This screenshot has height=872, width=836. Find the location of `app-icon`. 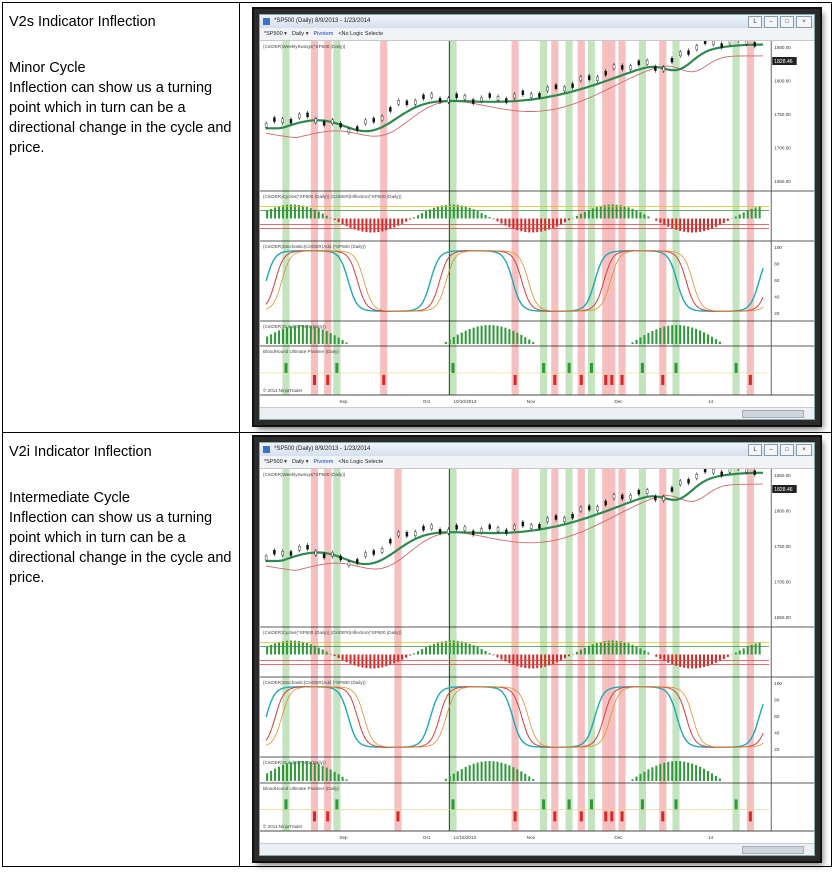

app-icon is located at coordinates (266, 21).